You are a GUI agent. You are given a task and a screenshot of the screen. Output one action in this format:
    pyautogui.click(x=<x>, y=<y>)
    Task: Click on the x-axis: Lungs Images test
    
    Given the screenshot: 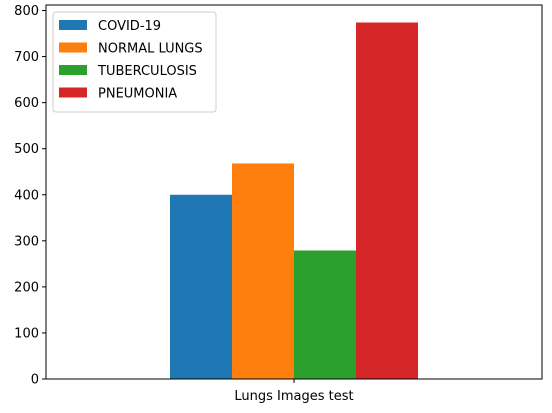 What is the action you would take?
    pyautogui.click(x=294, y=391)
    